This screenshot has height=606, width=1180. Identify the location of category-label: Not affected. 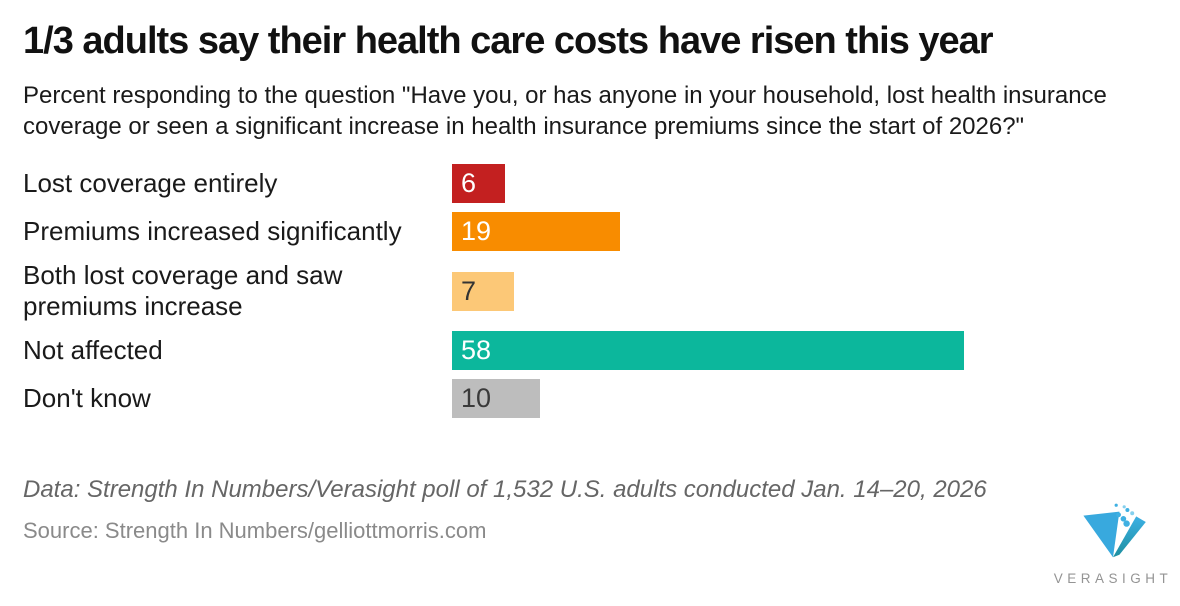
(93, 350).